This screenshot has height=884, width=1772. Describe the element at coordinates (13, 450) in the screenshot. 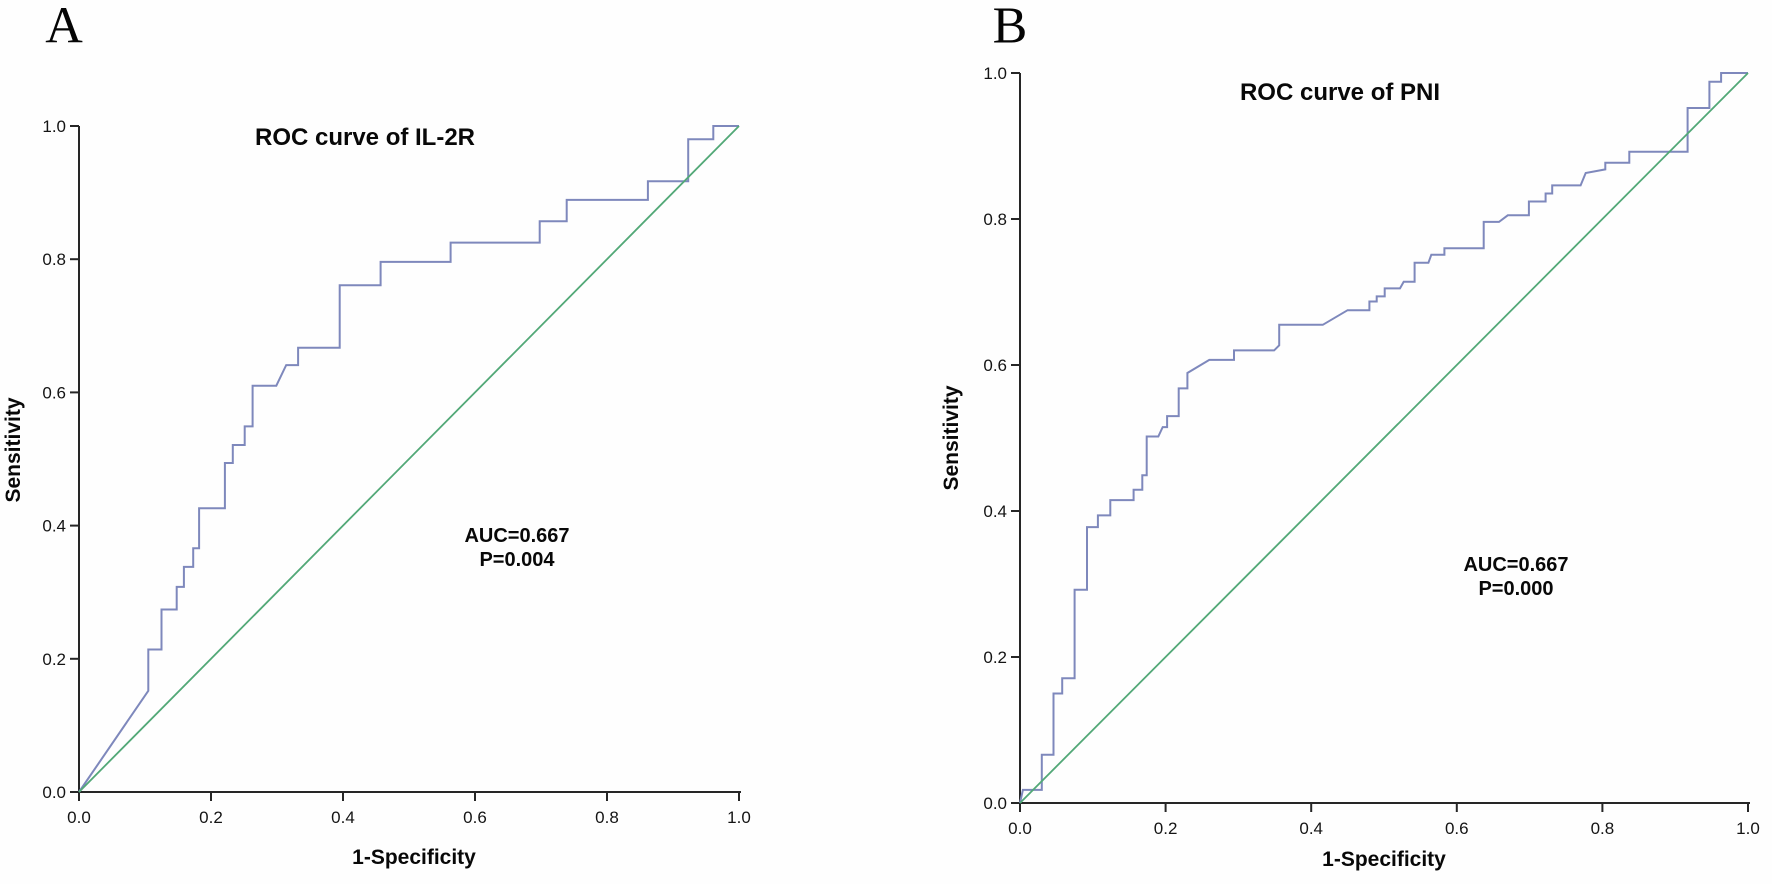

I see `y-axis-label-a: Sensitivity` at that location.